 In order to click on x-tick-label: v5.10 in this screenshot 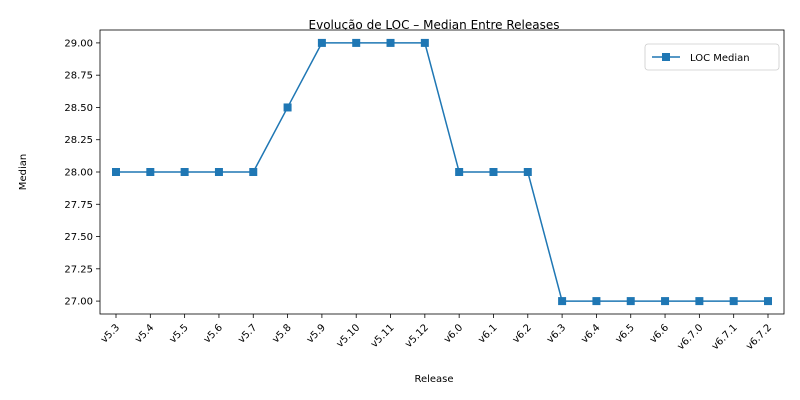, I will do `click(349, 336)`.